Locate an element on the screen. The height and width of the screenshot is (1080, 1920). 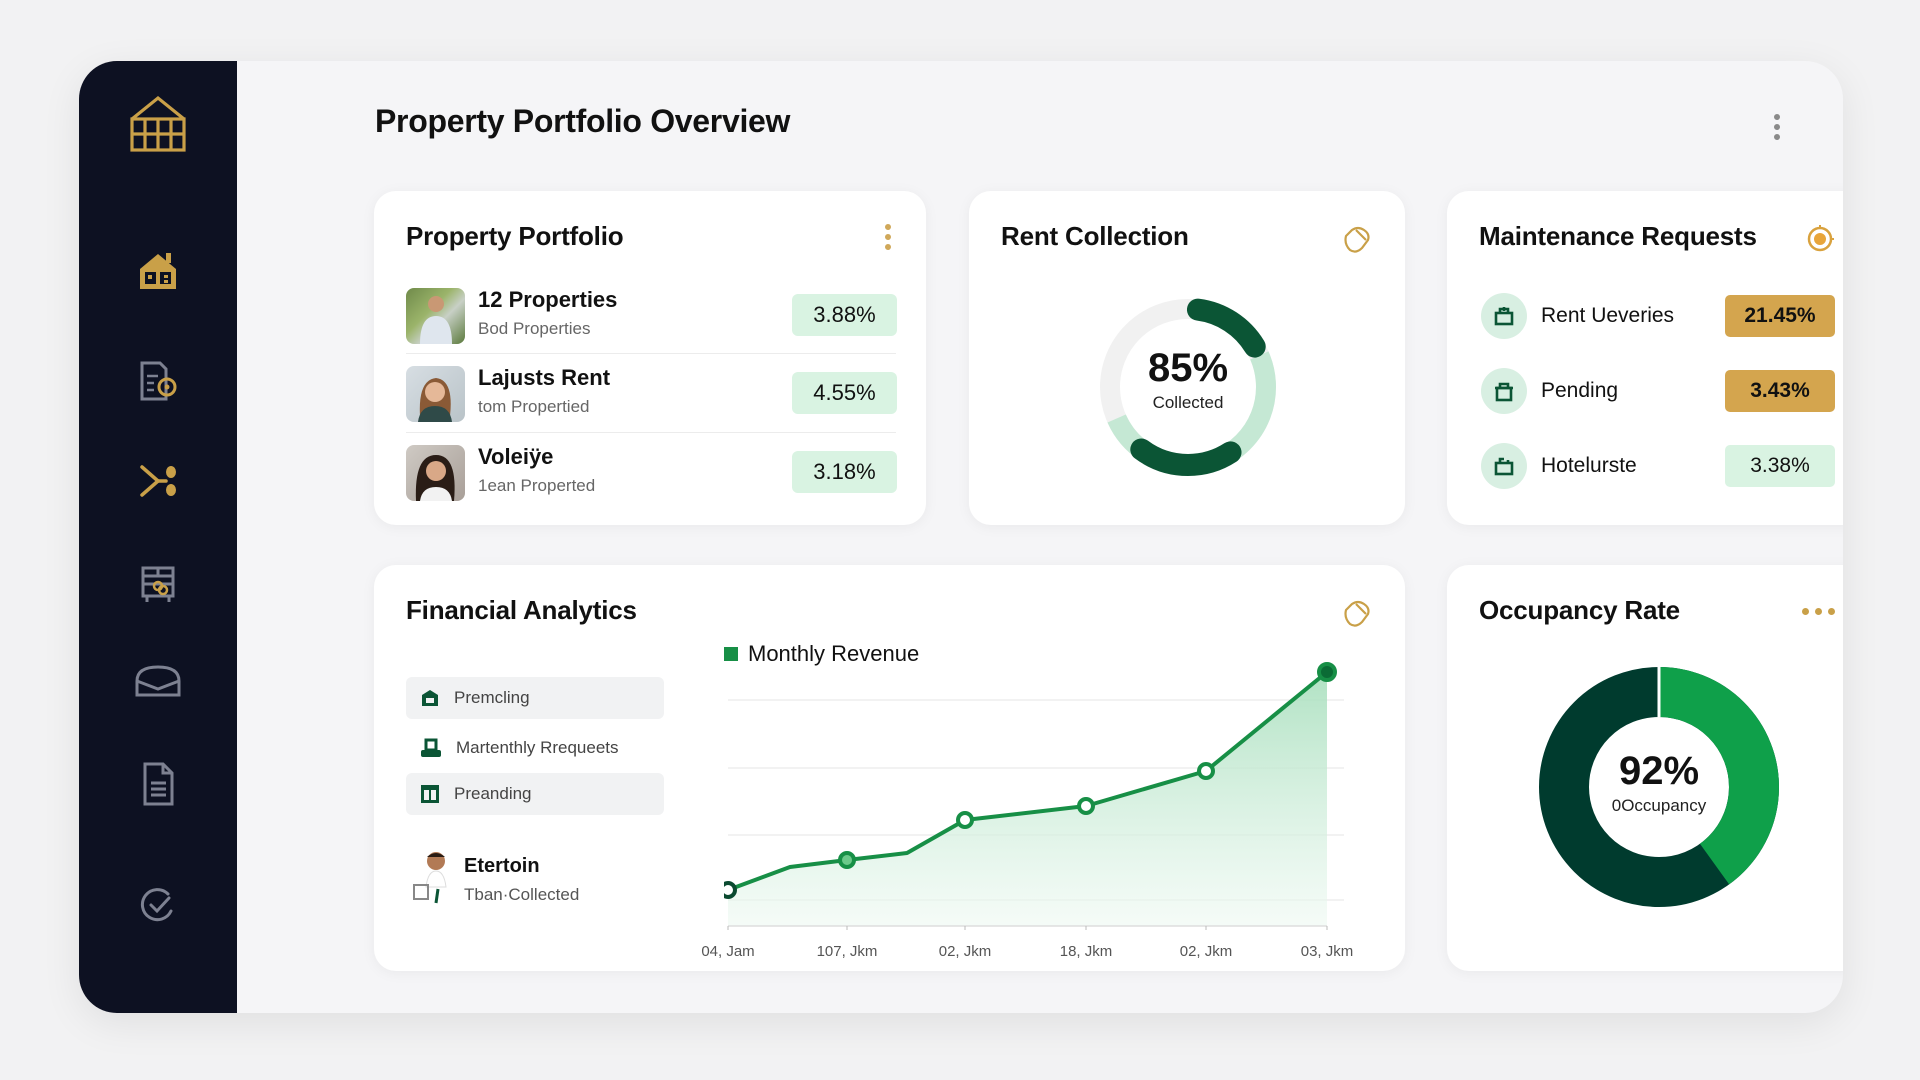
rent-center-label: 85% Collected is located at coordinates (1188, 379).